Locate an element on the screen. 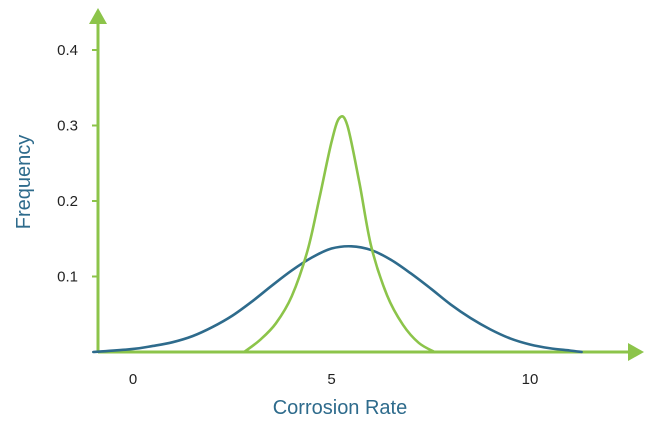 The width and height of the screenshot is (647, 421). x-axis-title: Corrosion Rate is located at coordinates (340, 408).